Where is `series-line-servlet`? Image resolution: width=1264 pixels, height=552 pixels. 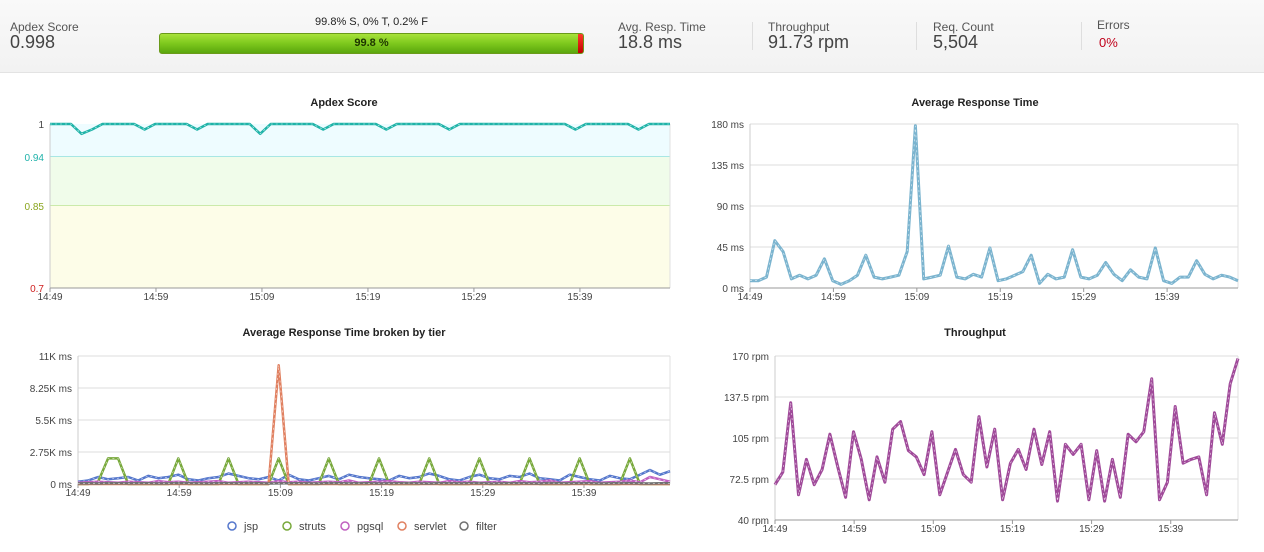 series-line-servlet is located at coordinates (374, 425).